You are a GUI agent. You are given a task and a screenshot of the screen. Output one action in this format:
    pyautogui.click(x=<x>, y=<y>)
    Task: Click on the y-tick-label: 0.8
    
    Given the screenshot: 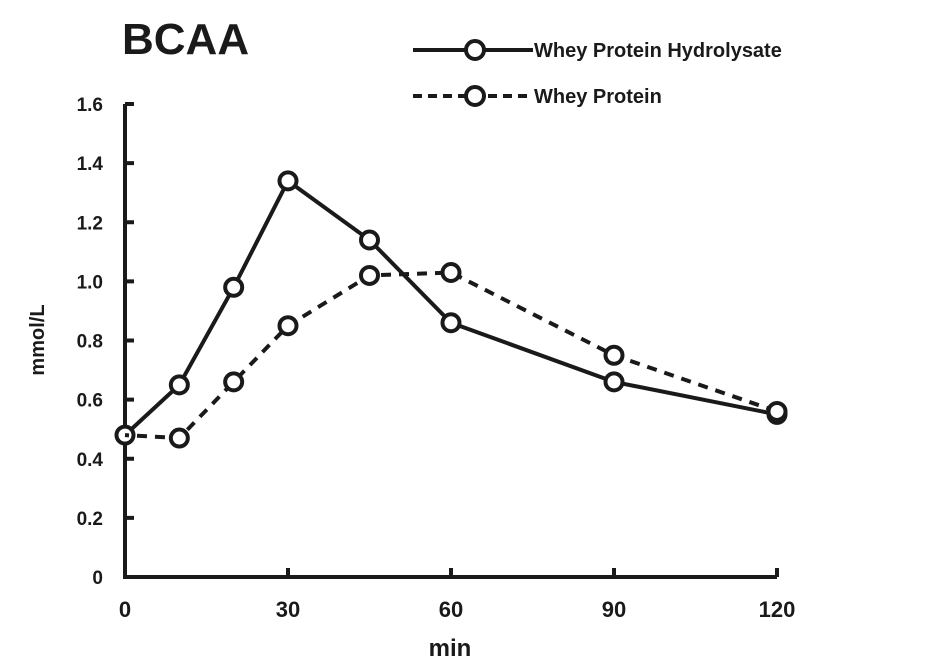 What is the action you would take?
    pyautogui.click(x=90, y=342)
    